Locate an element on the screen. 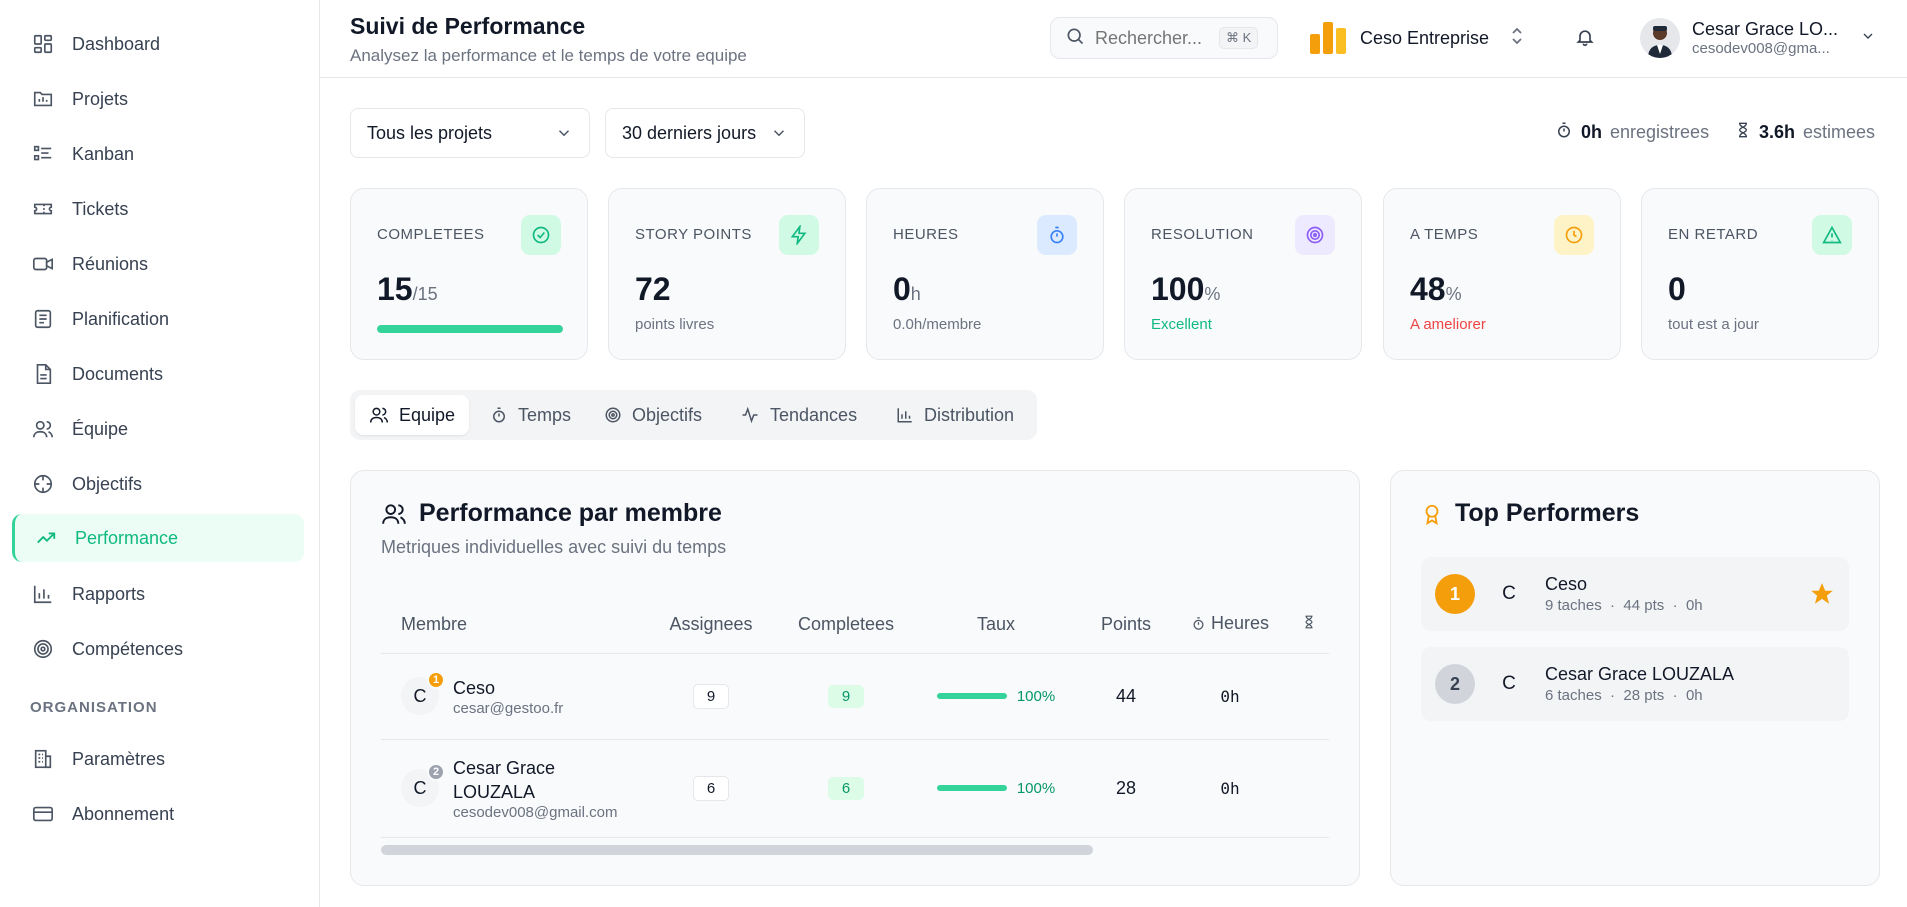  tab-distribution: Distribution is located at coordinates (955, 415).